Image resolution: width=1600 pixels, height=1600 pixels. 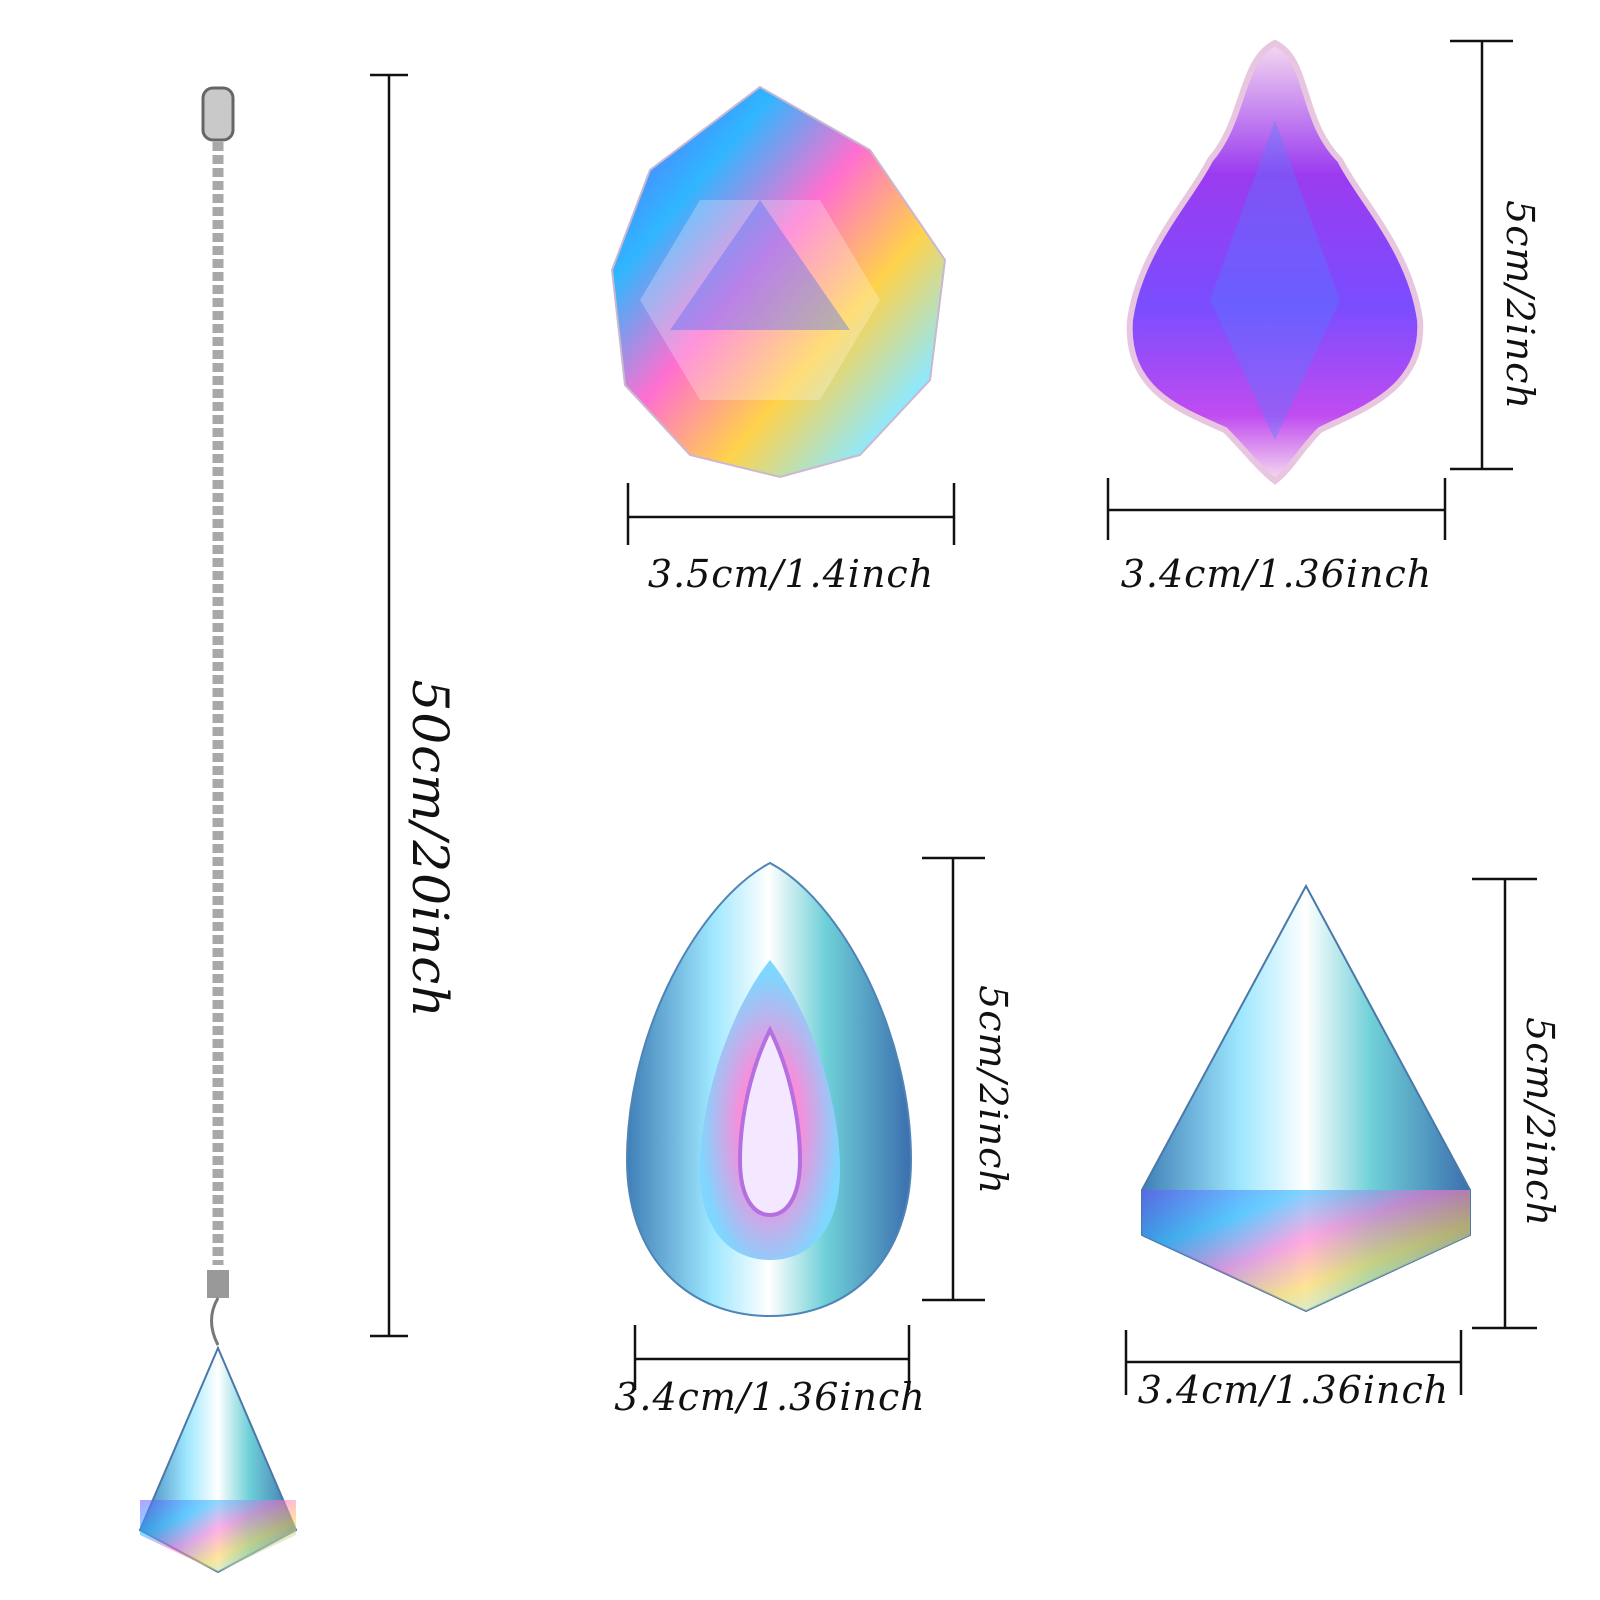 What do you see at coordinates (430, 849) in the screenshot?
I see `chain-length-label: 50cm/20inch` at bounding box center [430, 849].